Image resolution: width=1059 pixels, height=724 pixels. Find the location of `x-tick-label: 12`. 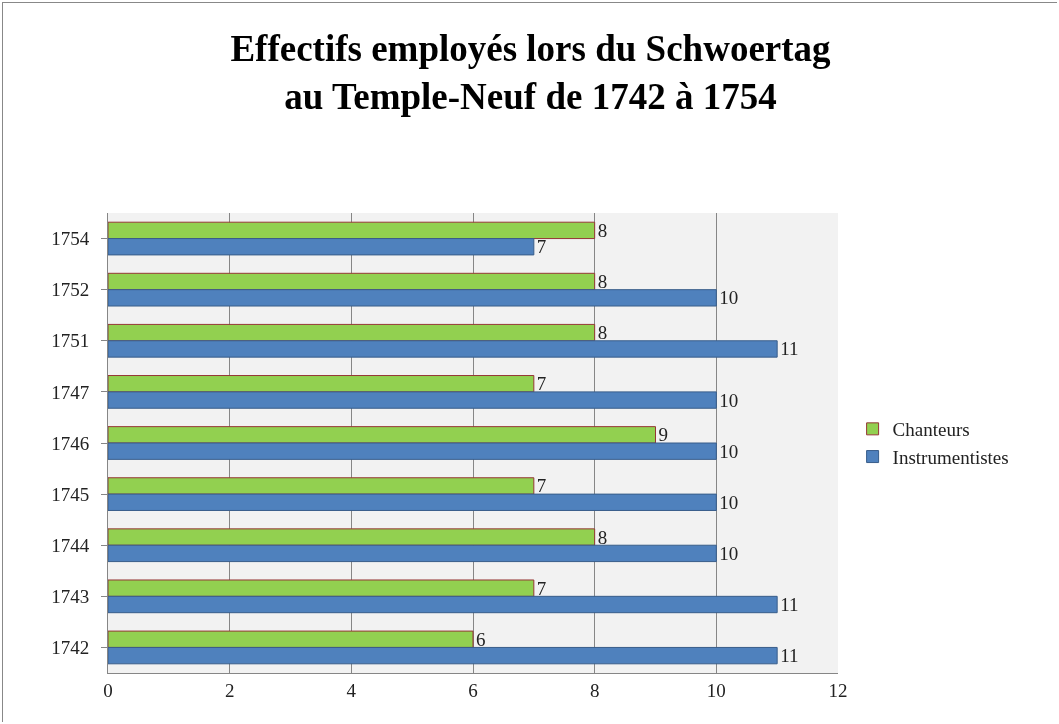

x-tick-label: 12 is located at coordinates (838, 690).